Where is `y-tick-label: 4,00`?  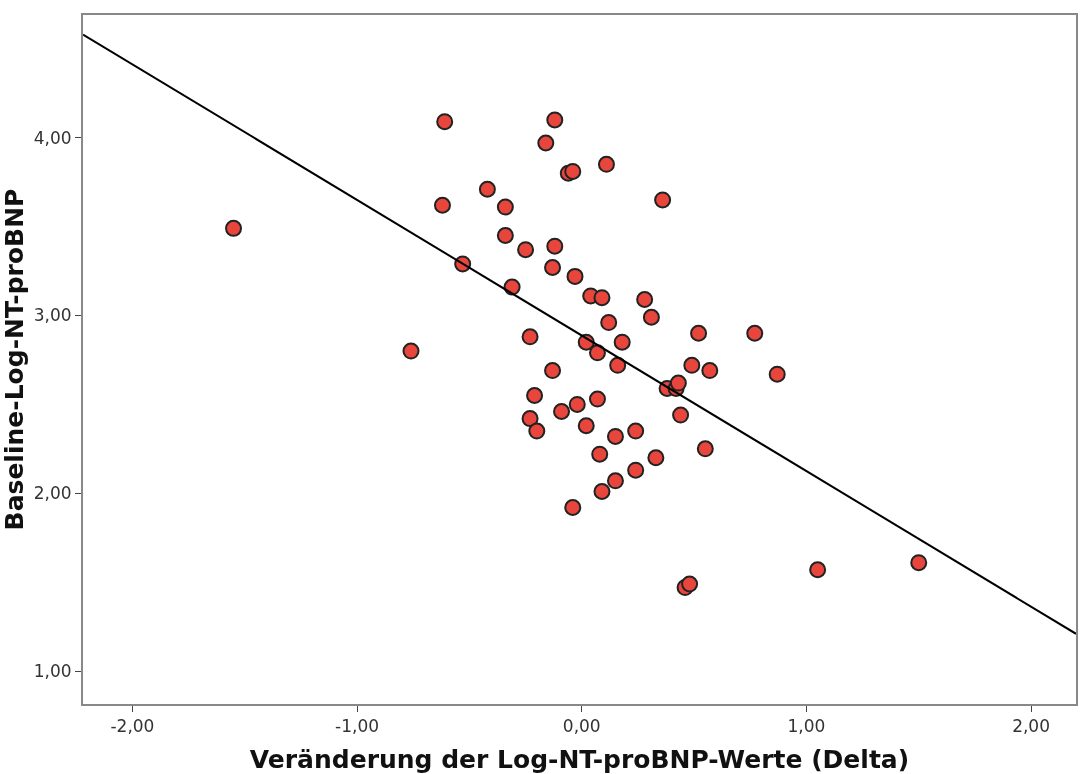
y-tick-label: 4,00 is located at coordinates (52, 137).